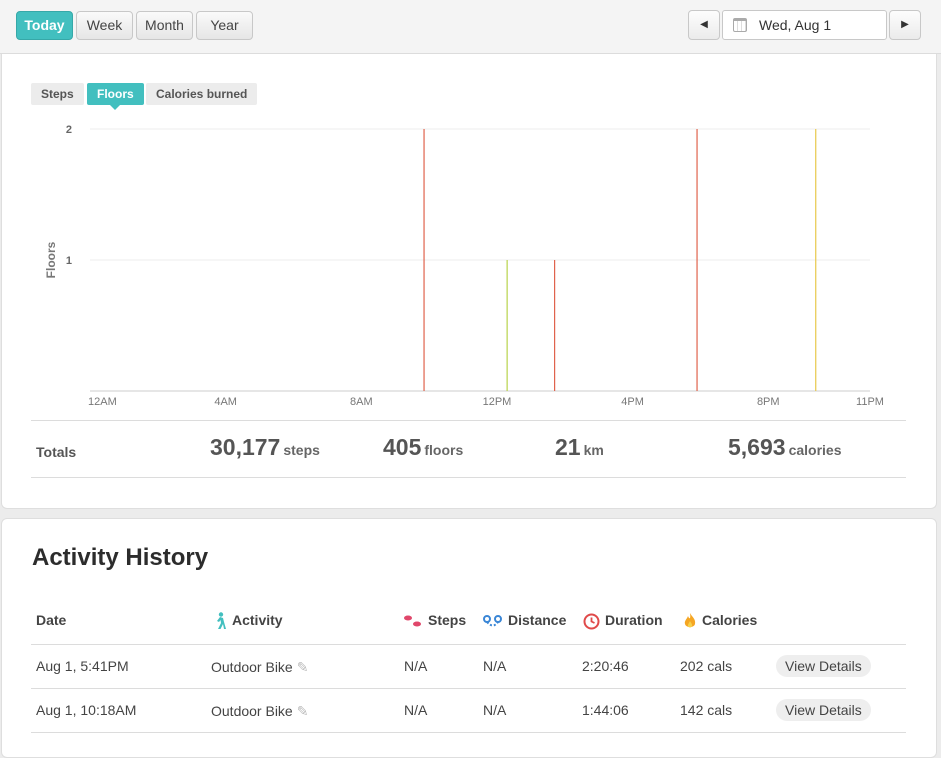  Describe the element at coordinates (605, 710) in the screenshot. I see `row-duration: 1:44:06` at that location.